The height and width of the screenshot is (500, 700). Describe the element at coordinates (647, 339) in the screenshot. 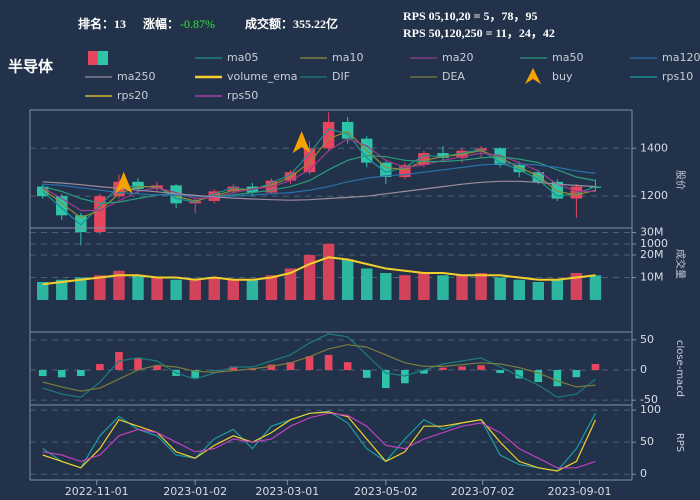

I see `y-tick-label: 50` at that location.